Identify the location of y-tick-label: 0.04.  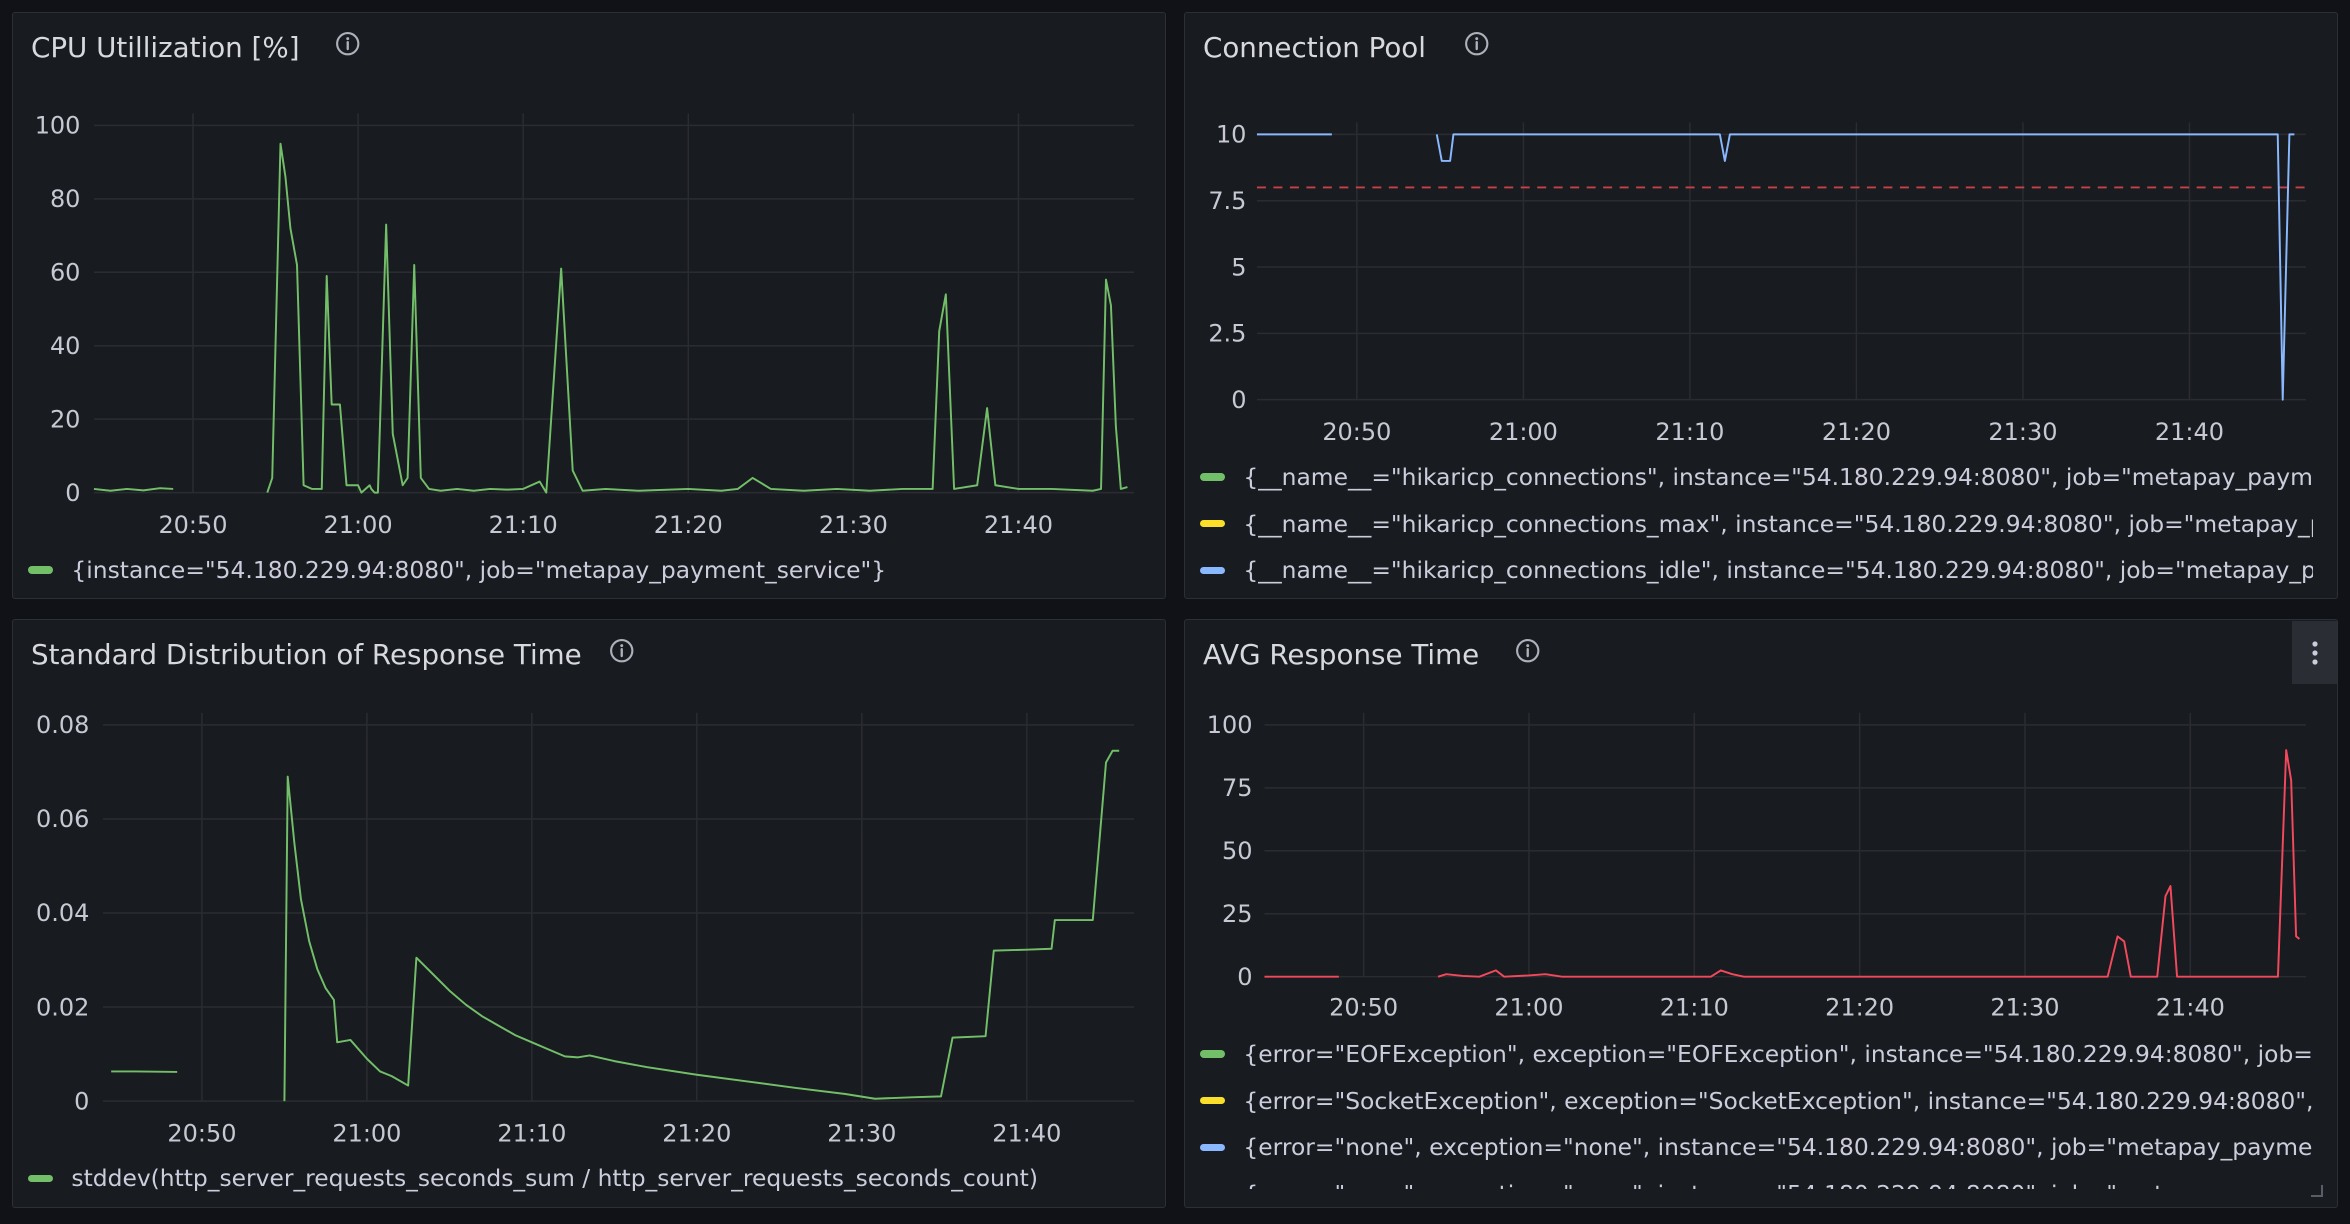
(62, 913).